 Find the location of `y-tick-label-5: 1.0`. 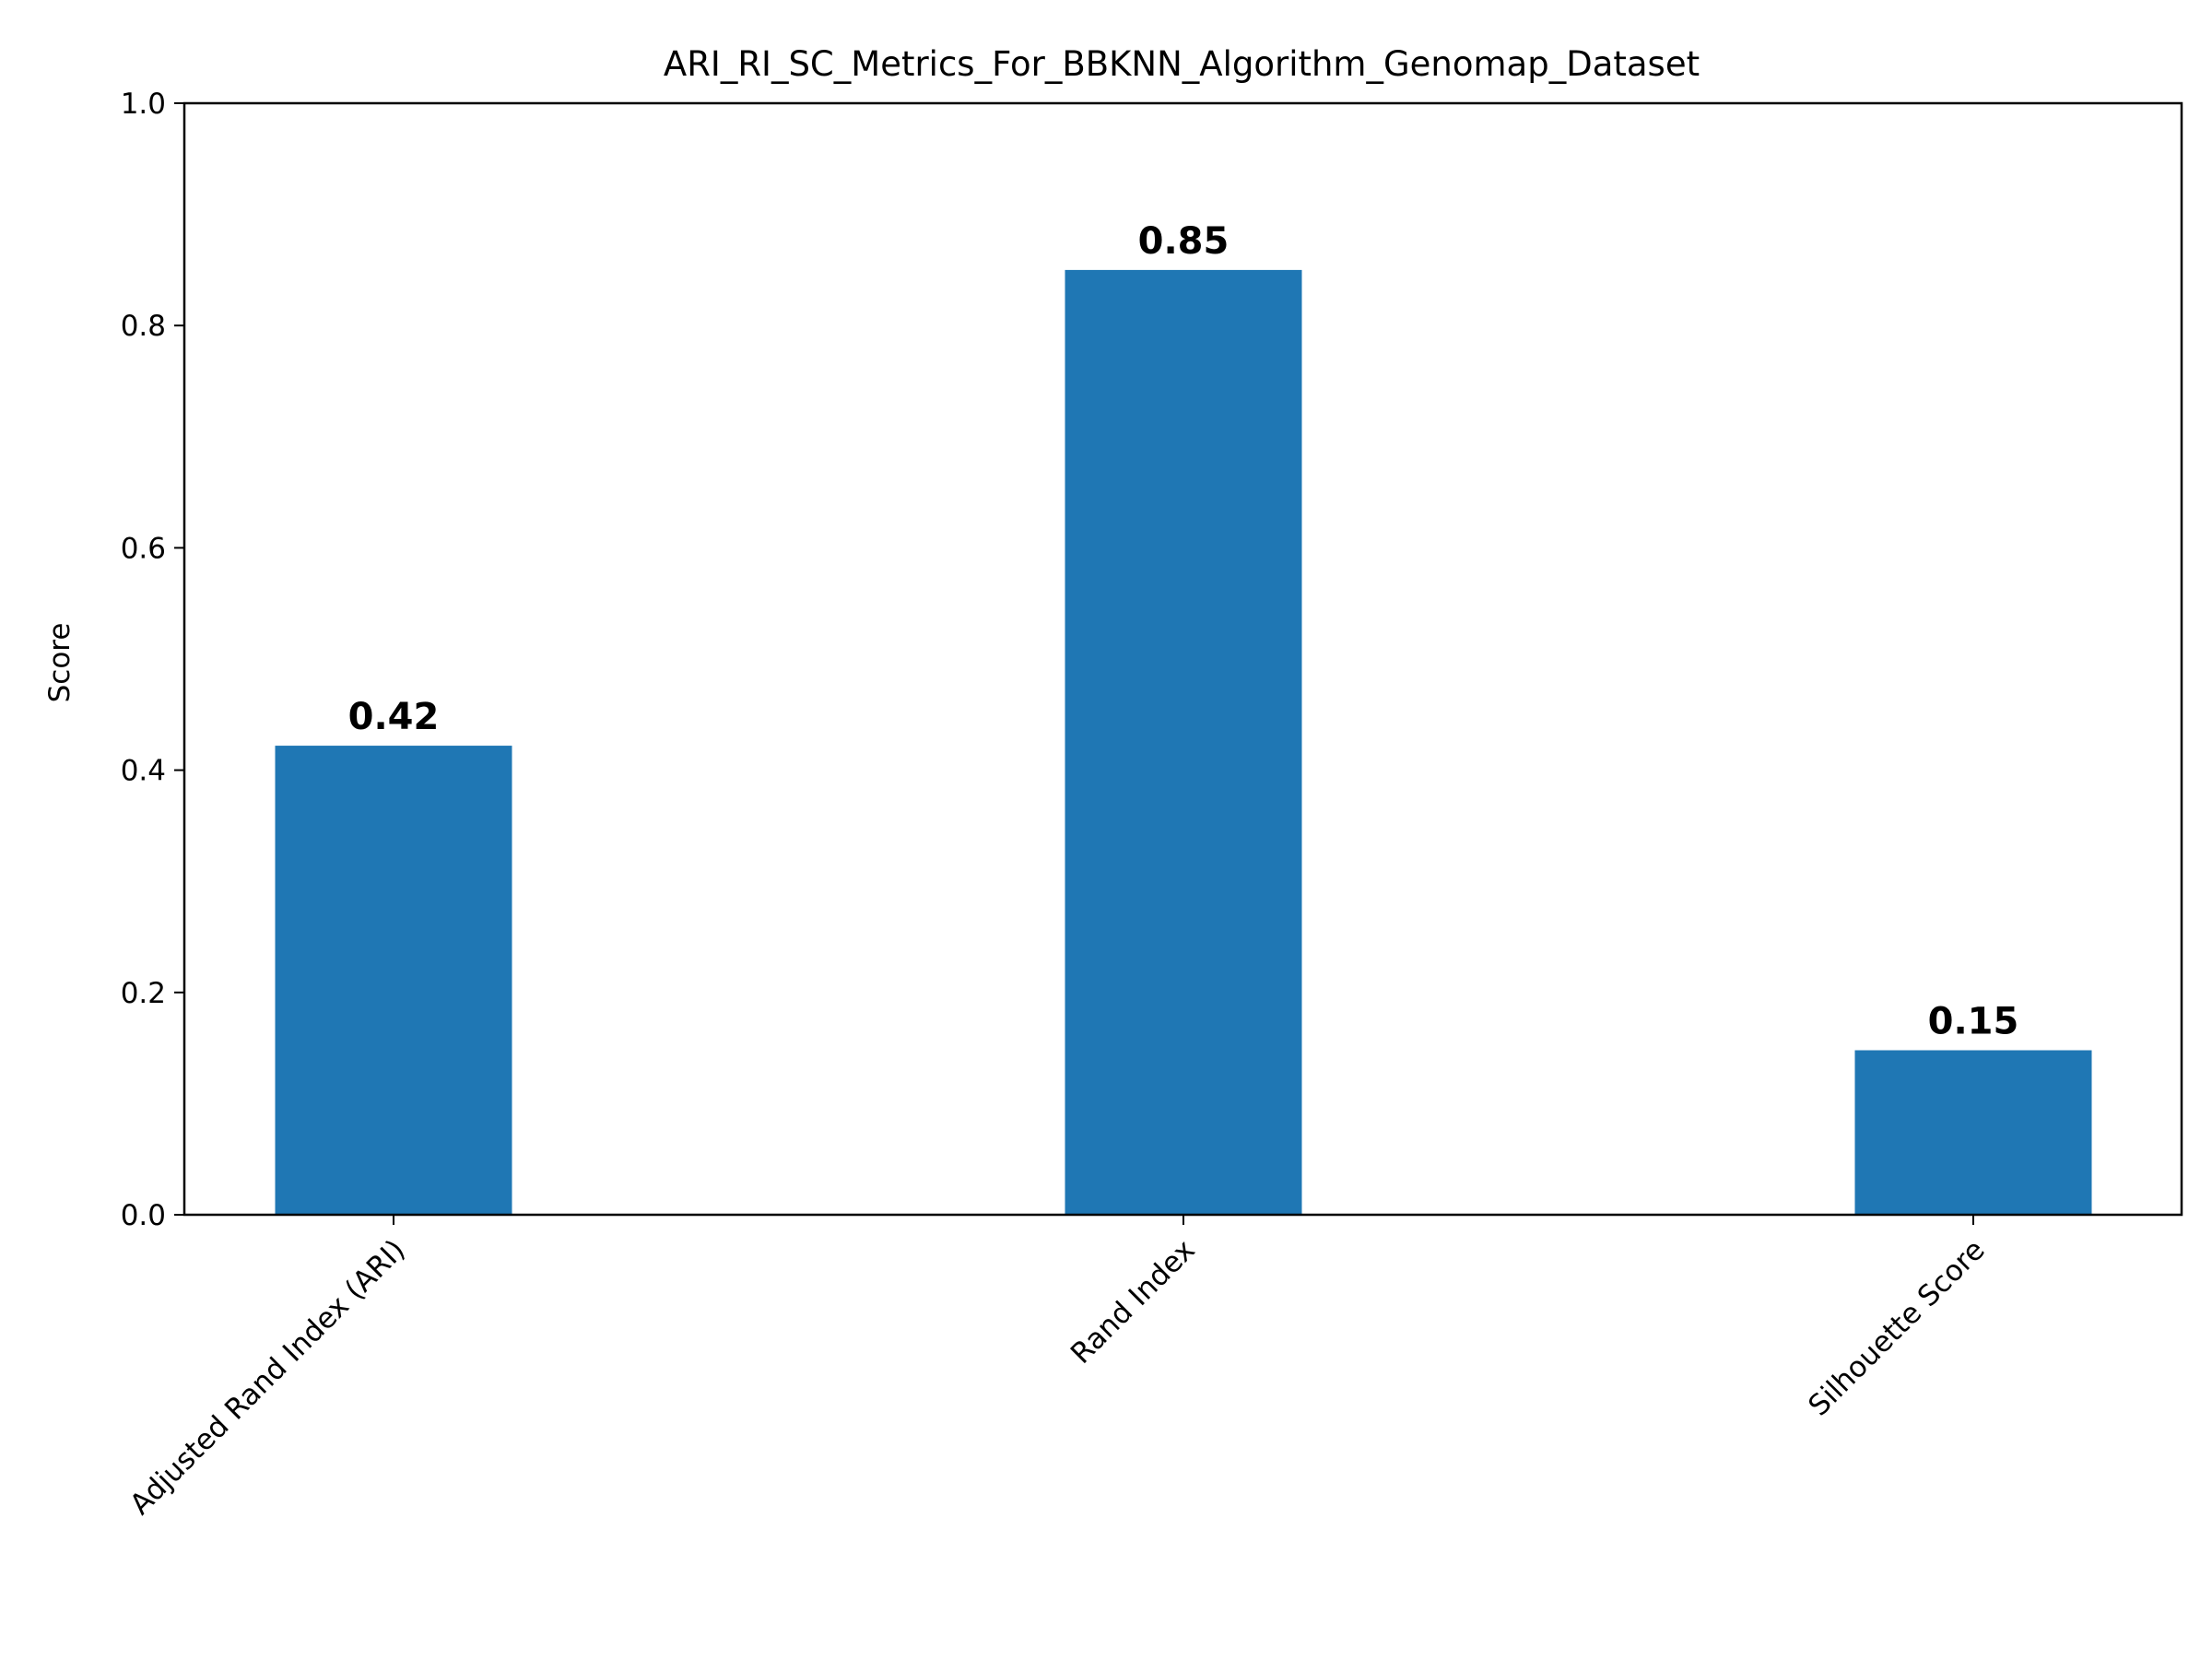

y-tick-label-5: 1.0 is located at coordinates (143, 104).